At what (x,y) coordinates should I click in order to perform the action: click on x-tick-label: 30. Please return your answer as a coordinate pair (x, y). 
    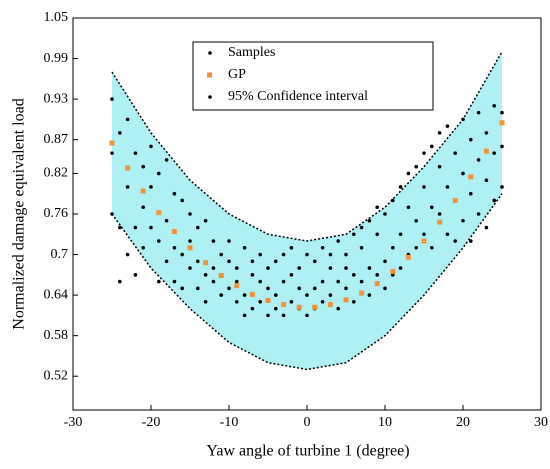
    Looking at the image, I should click on (541, 422).